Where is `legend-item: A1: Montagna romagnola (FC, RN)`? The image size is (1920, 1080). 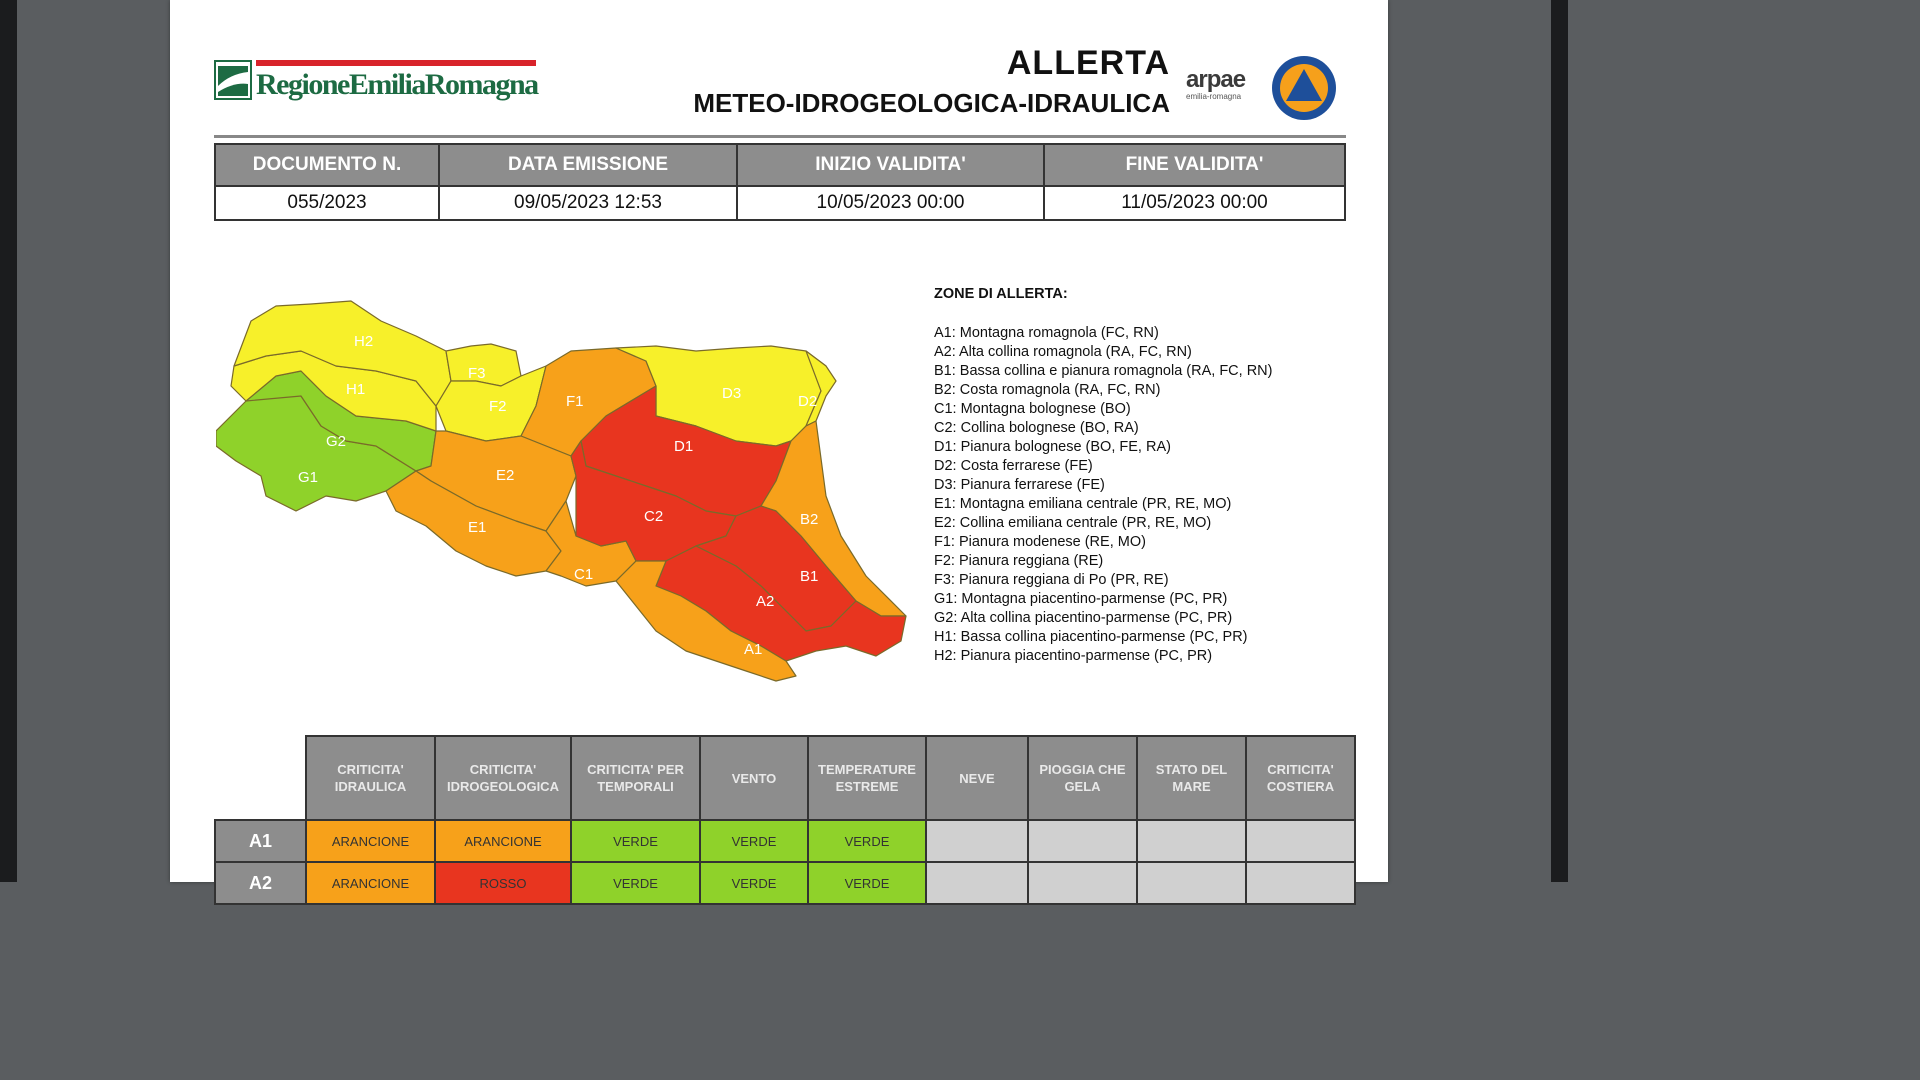
legend-item: A1: Montagna romagnola (FC, RN) is located at coordinates (1046, 333).